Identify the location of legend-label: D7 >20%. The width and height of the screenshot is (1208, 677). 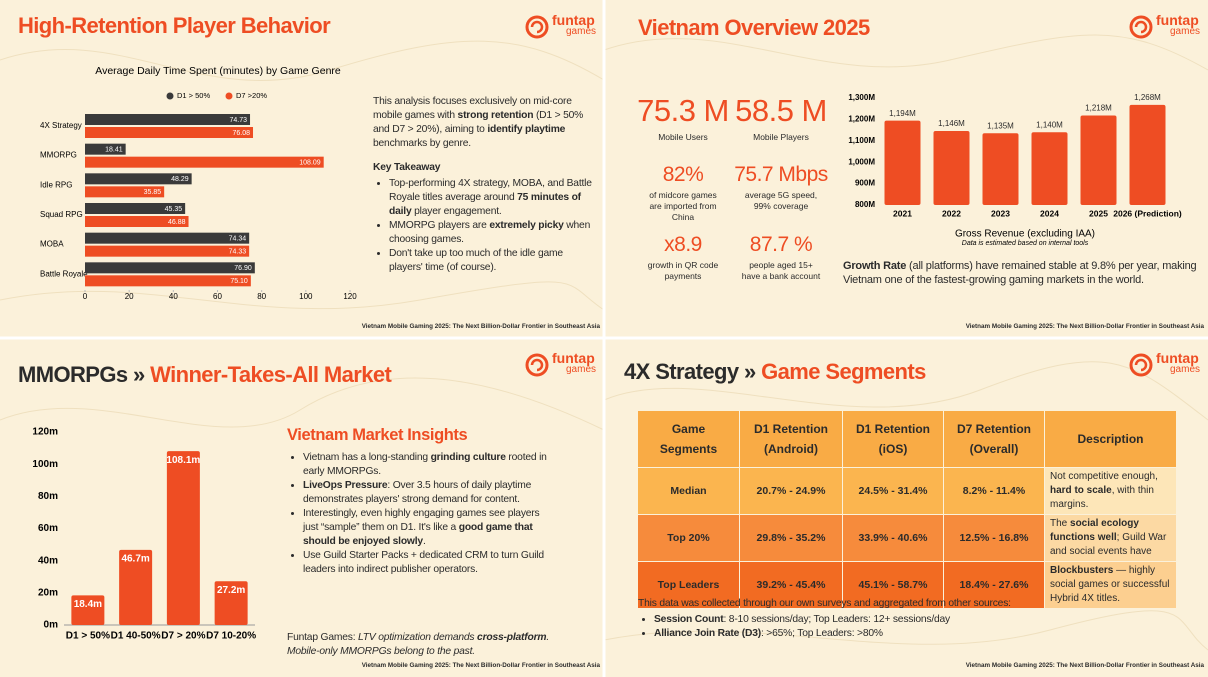
(251, 95).